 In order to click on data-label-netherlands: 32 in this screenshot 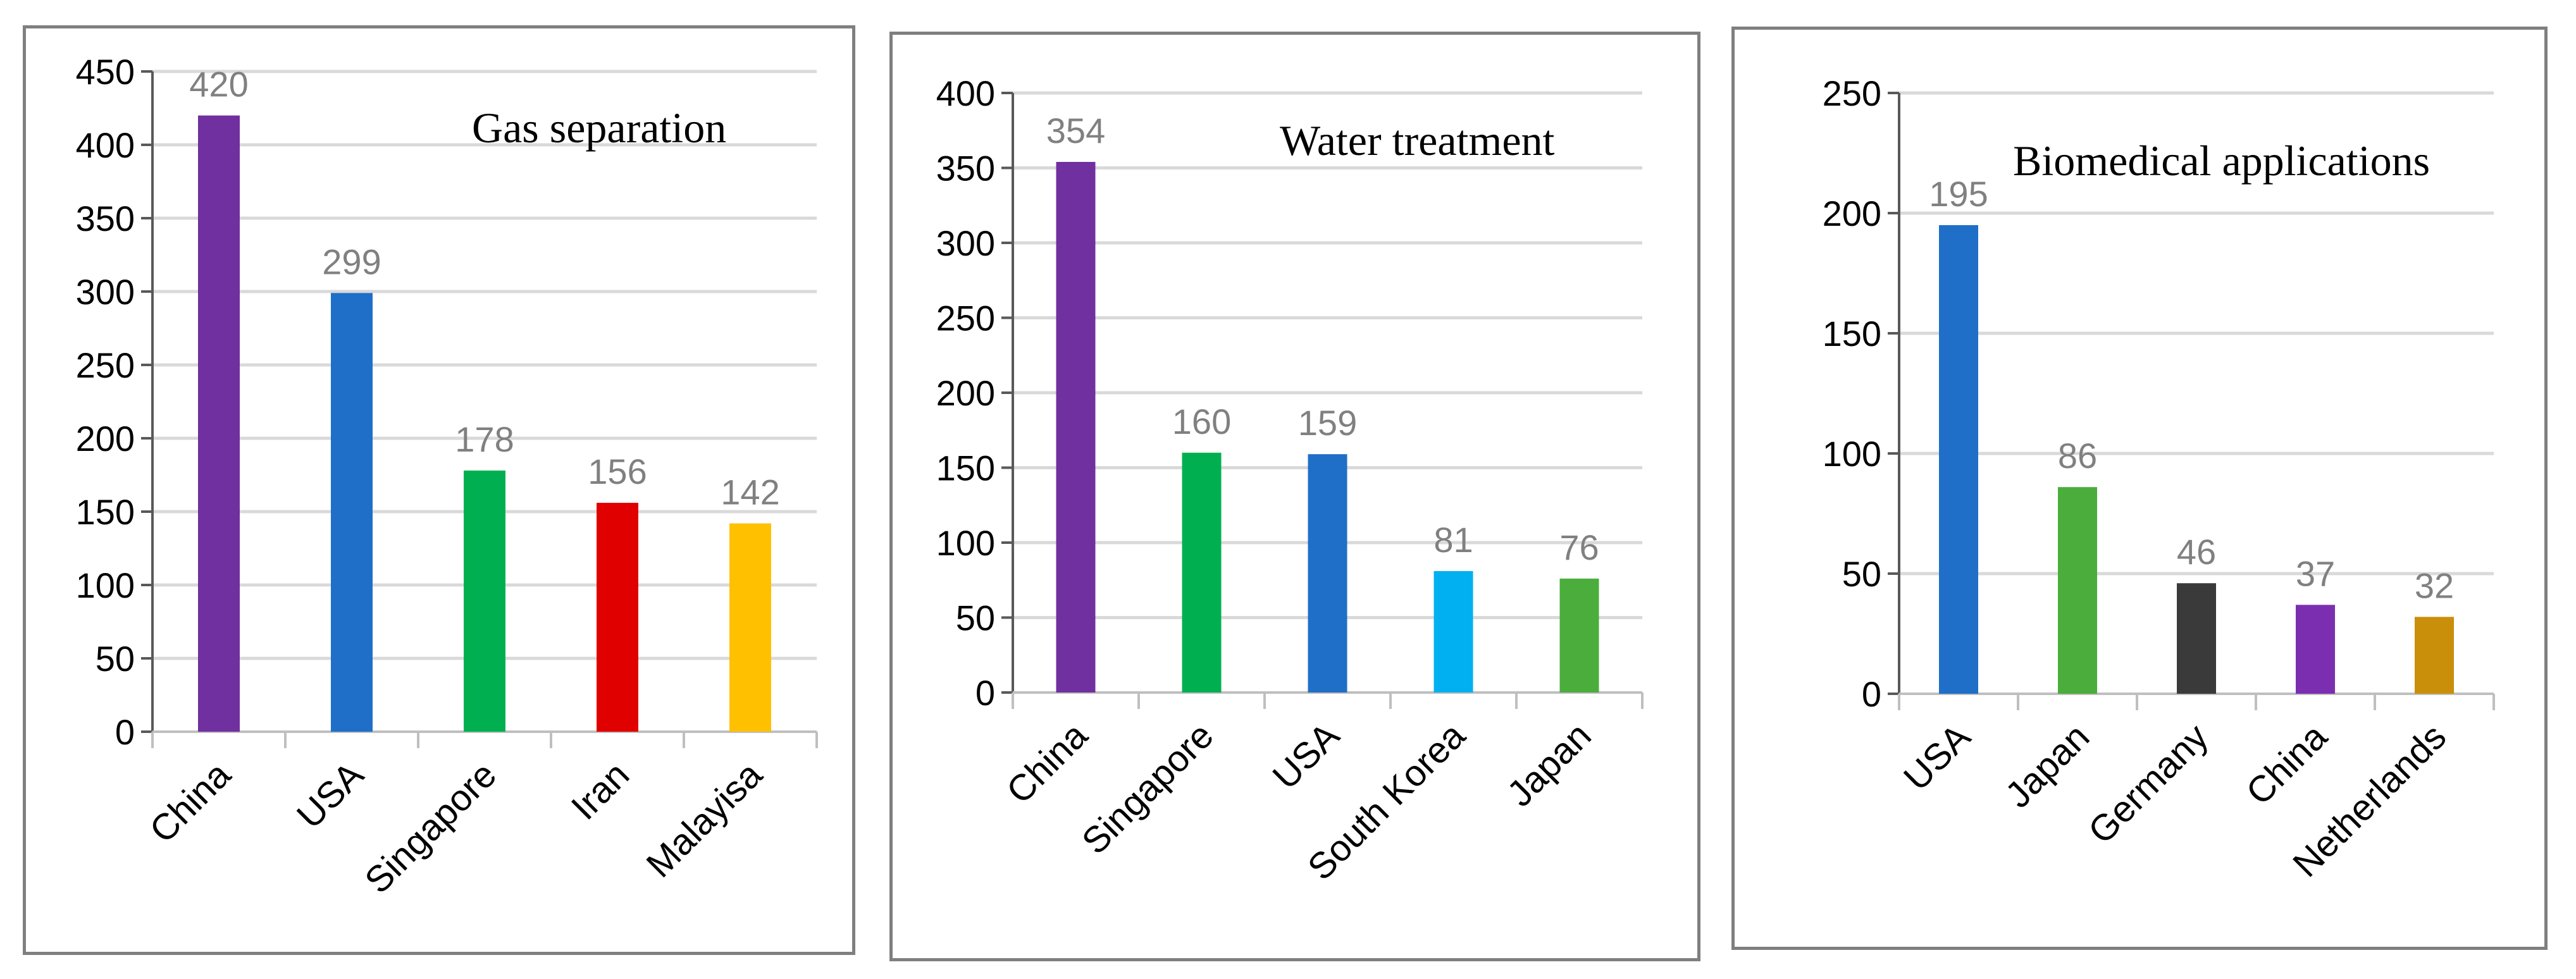, I will do `click(2434, 585)`.